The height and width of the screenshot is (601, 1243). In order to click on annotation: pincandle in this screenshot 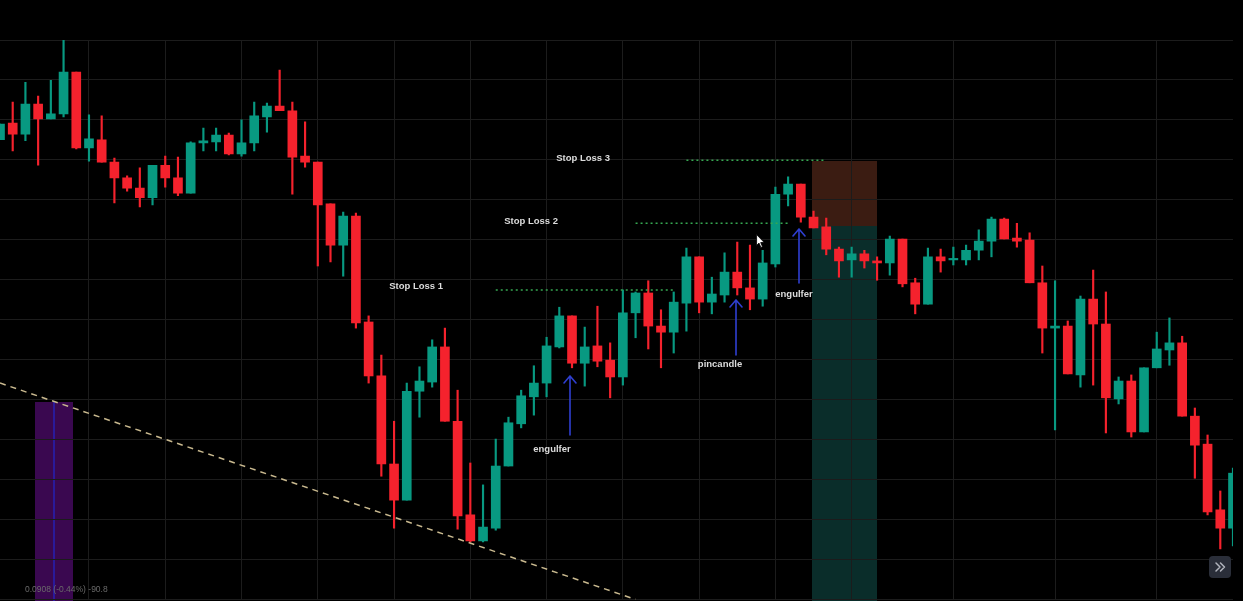, I will do `click(720, 363)`.